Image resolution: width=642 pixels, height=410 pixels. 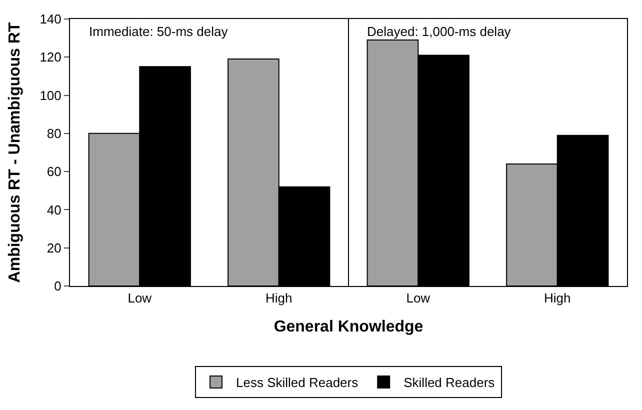 What do you see at coordinates (439, 31) in the screenshot?
I see `annotation: Delayed: 1,000-ms delay` at bounding box center [439, 31].